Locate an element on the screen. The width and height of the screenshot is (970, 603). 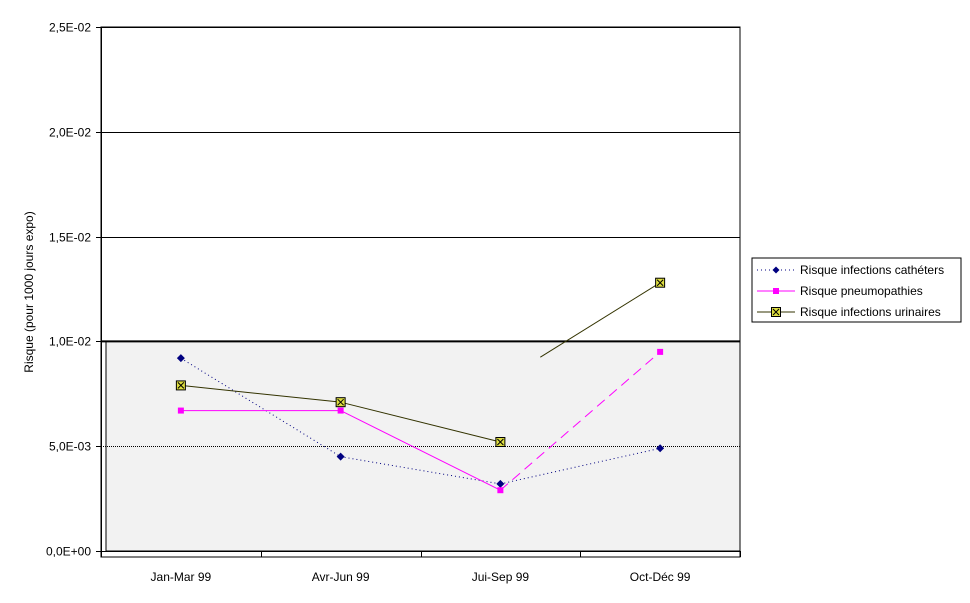
legend-item-2: Risque pneumopathies is located at coordinates (840, 291).